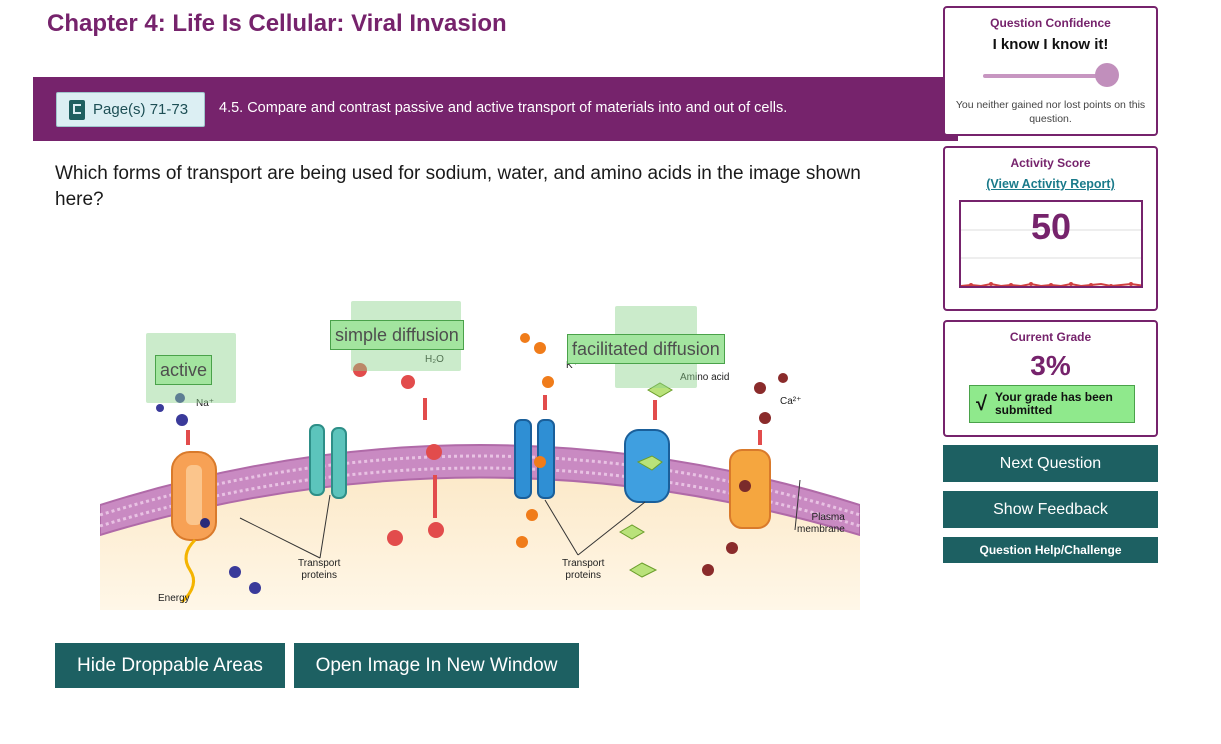 The image size is (1221, 744). I want to click on drop-label-active: active, so click(184, 370).